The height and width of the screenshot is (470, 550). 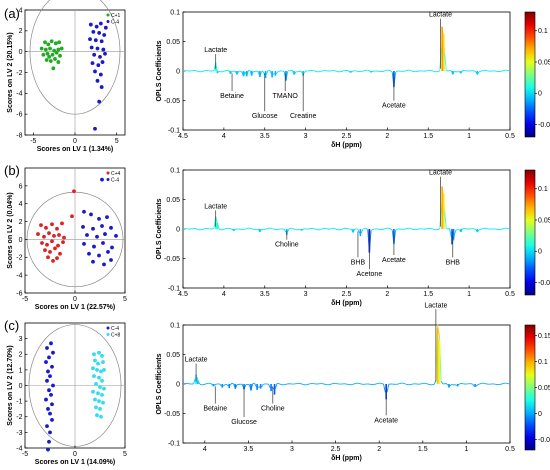 I want to click on loadings-xtick-label-c: 3.5, so click(x=249, y=449).